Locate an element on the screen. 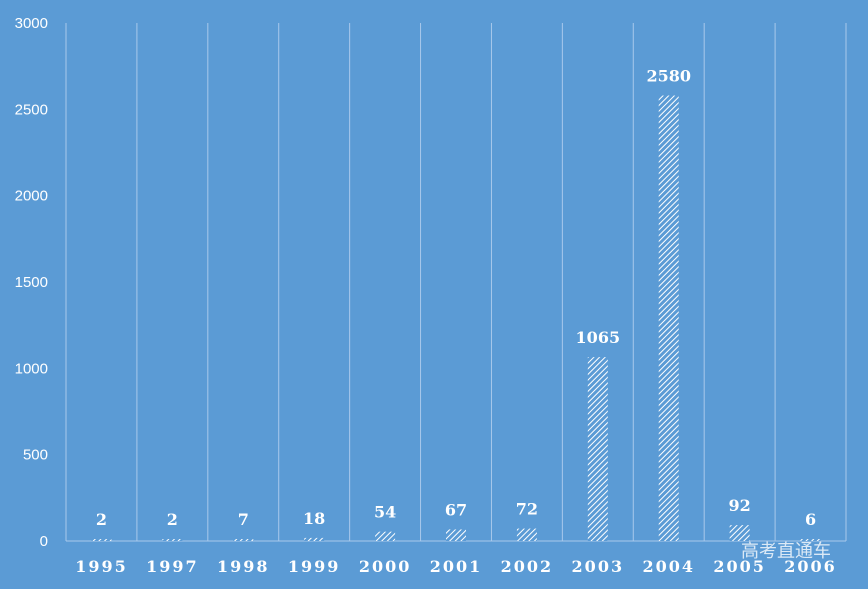  x-tick-label: 2005 is located at coordinates (739, 566).